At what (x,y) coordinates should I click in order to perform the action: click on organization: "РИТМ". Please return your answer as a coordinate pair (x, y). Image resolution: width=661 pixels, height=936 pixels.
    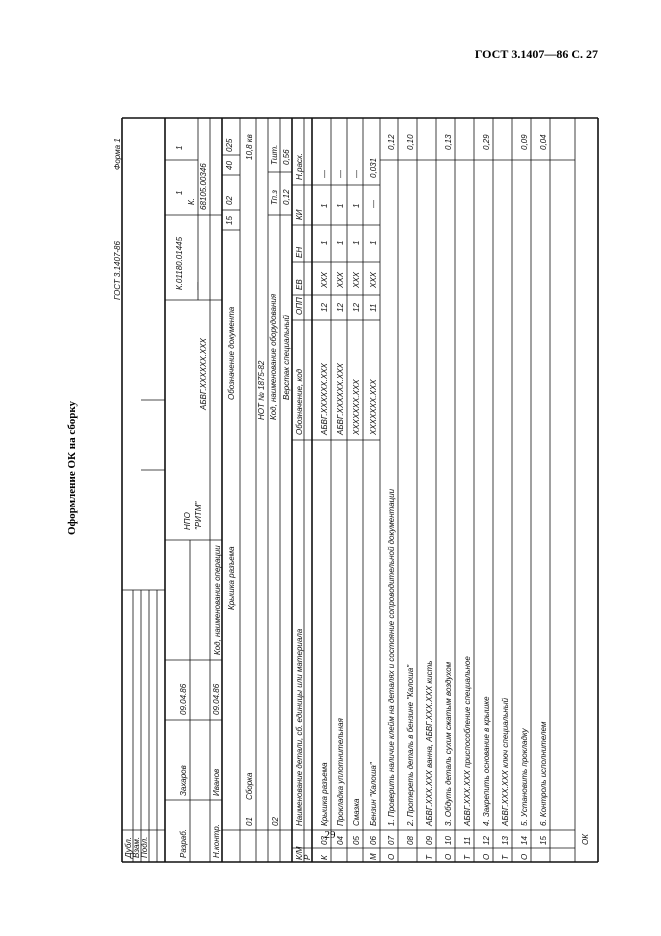
    Looking at the image, I should click on (198, 515).